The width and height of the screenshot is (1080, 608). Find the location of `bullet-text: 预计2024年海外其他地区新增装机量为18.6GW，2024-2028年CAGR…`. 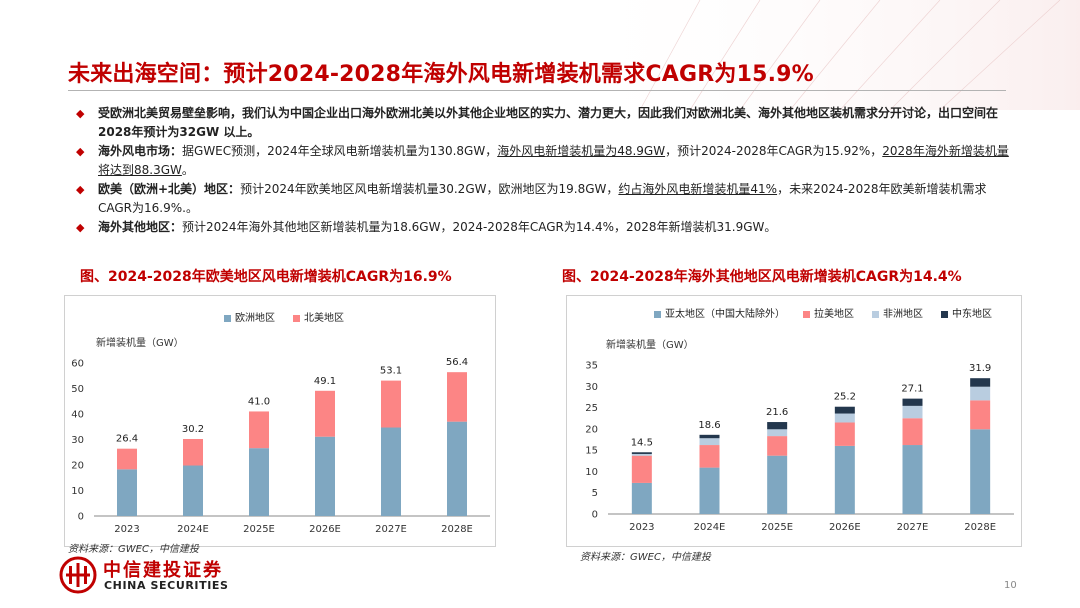

bullet-text: 预计2024年海外其他地区新增装机量为18.6GW，2024-2028年CAGR… is located at coordinates (479, 227).